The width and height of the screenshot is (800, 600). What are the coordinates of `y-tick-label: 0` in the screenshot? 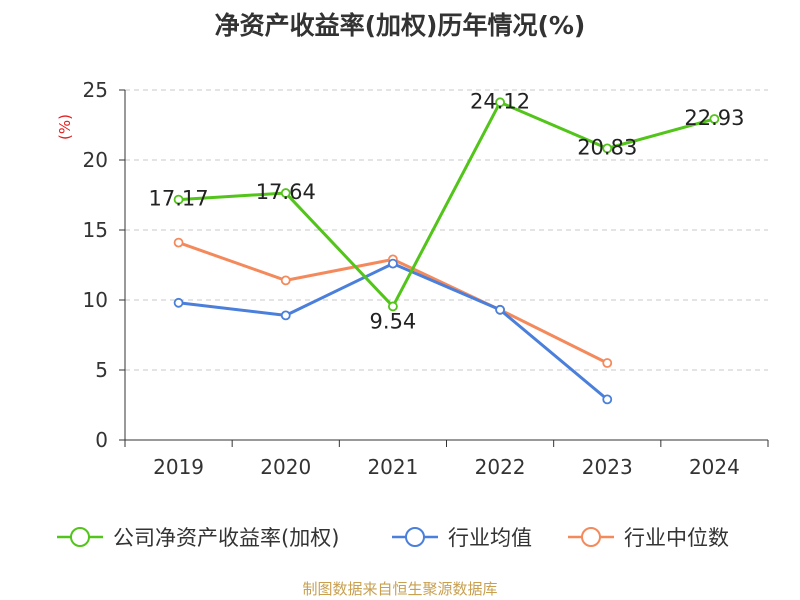 It's located at (101, 440).